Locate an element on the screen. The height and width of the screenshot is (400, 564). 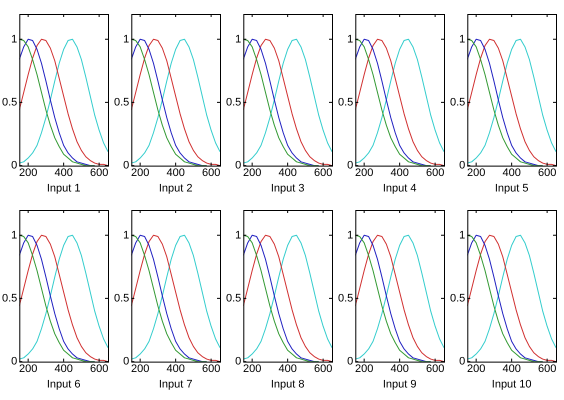
x-axis-title: Input 10 is located at coordinates (512, 384).